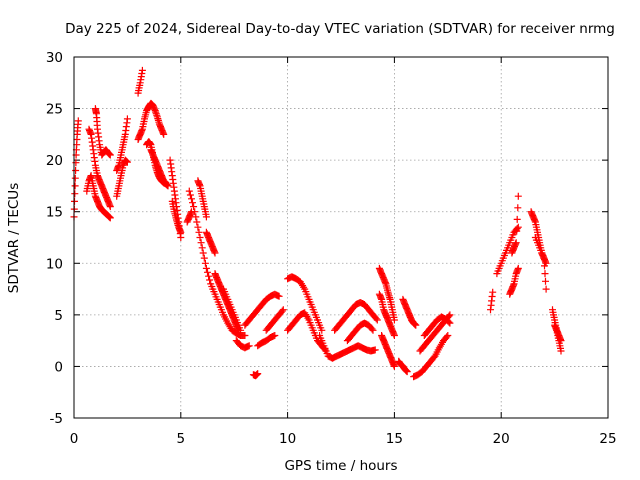 The image size is (640, 480). What do you see at coordinates (340, 466) in the screenshot?
I see `x-axis-label: GPS time / hours` at bounding box center [340, 466].